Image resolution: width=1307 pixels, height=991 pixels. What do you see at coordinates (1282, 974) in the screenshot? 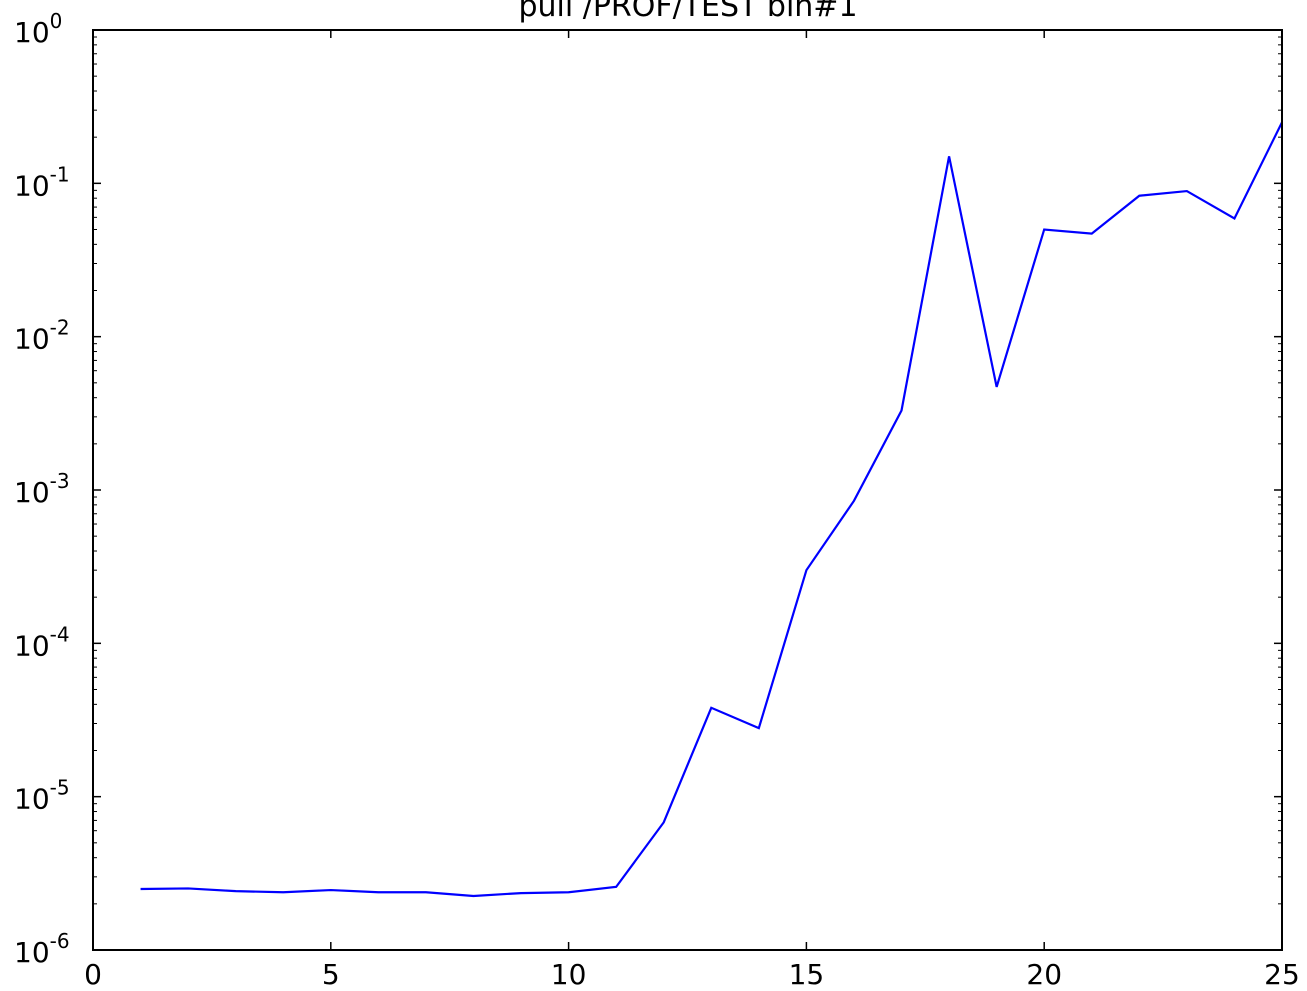
I see `x-tick-label: 25` at bounding box center [1282, 974].